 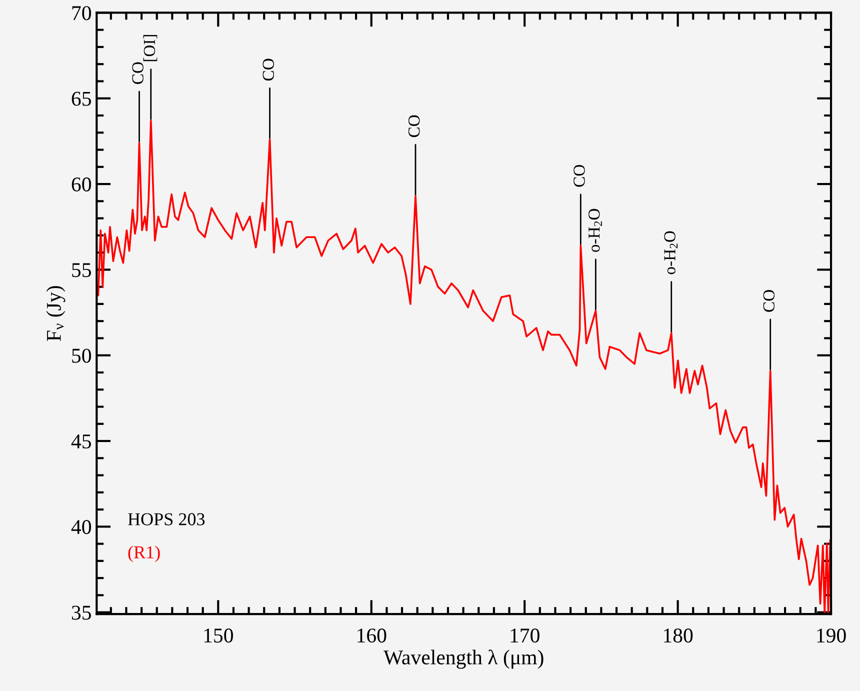 What do you see at coordinates (372, 635) in the screenshot?
I see `x-tick-label: 160` at bounding box center [372, 635].